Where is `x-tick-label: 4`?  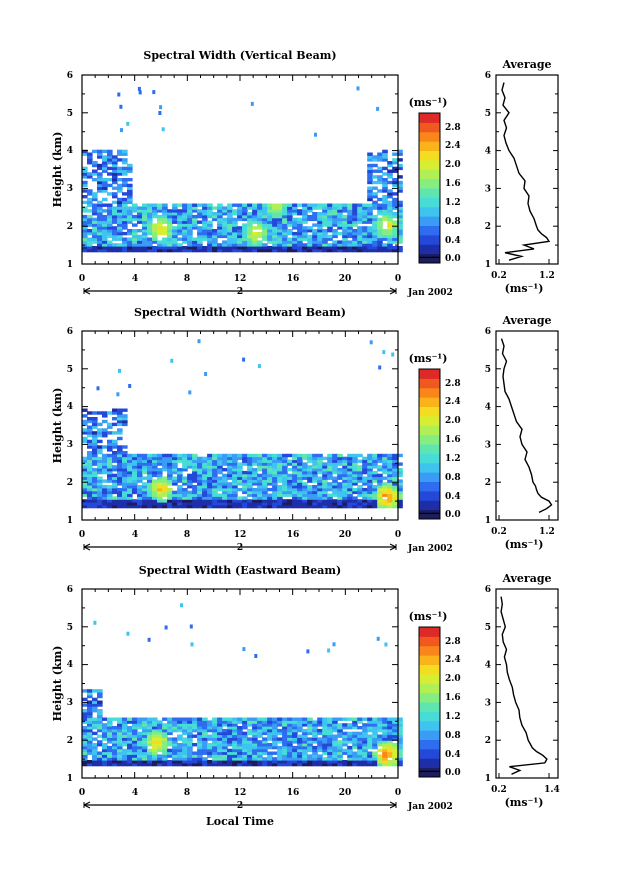 x-tick-label: 4 is located at coordinates (135, 535).